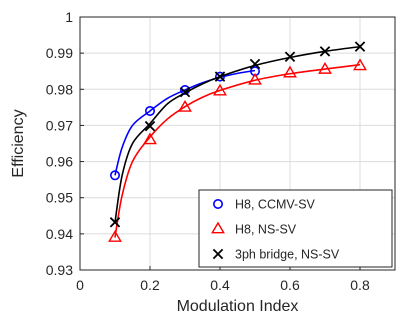 This screenshot has width=407, height=327. Describe the element at coordinates (185, 122) in the screenshot. I see `series-line` at that location.